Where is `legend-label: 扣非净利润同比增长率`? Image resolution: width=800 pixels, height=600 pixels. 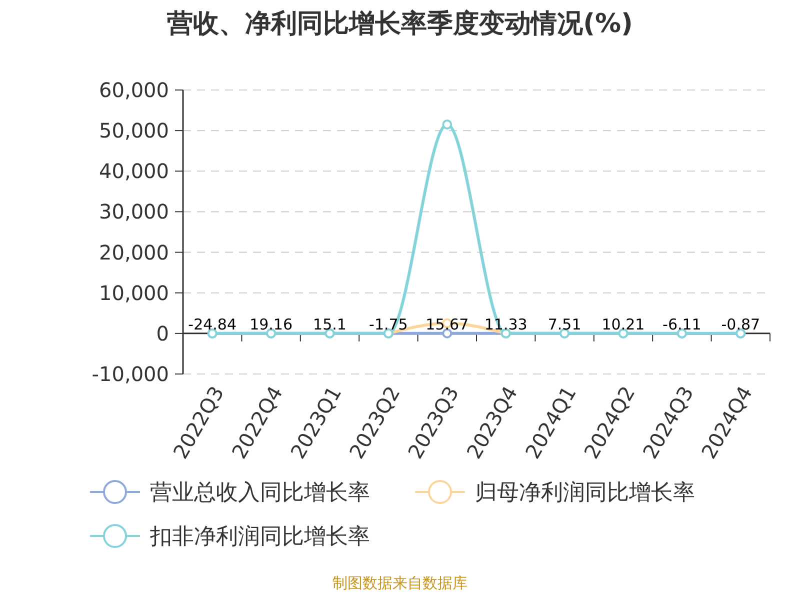 legend-label: 扣非净利润同比增长率 is located at coordinates (259, 537).